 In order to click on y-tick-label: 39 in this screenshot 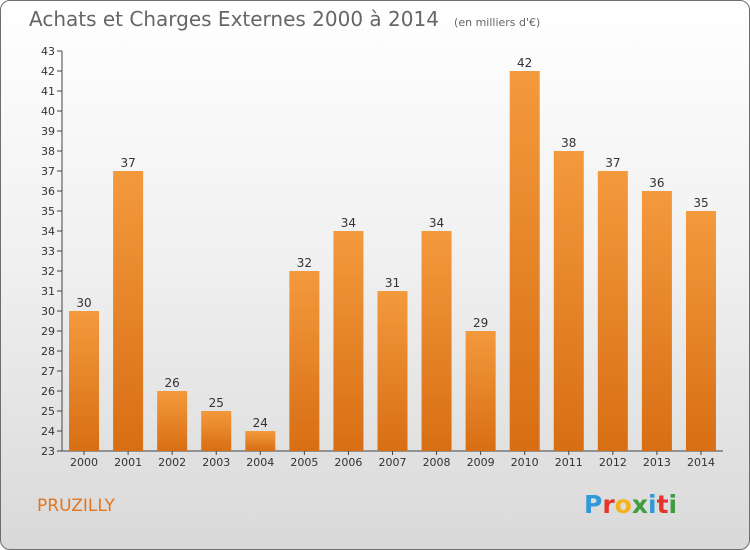, I will do `click(48, 131)`.